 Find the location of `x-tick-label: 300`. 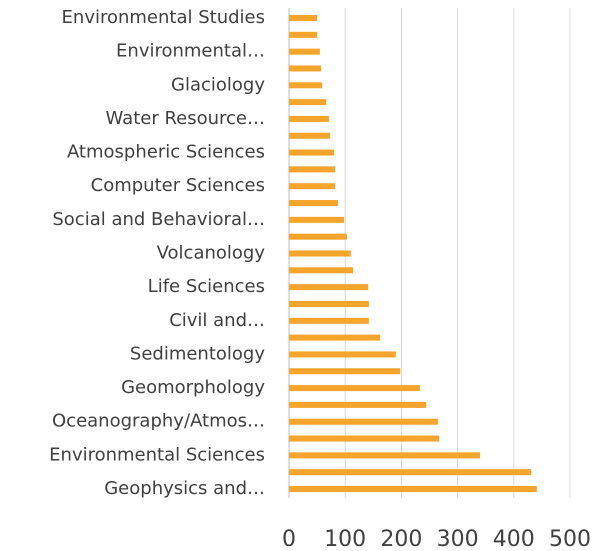

x-tick-label: 300 is located at coordinates (458, 539).